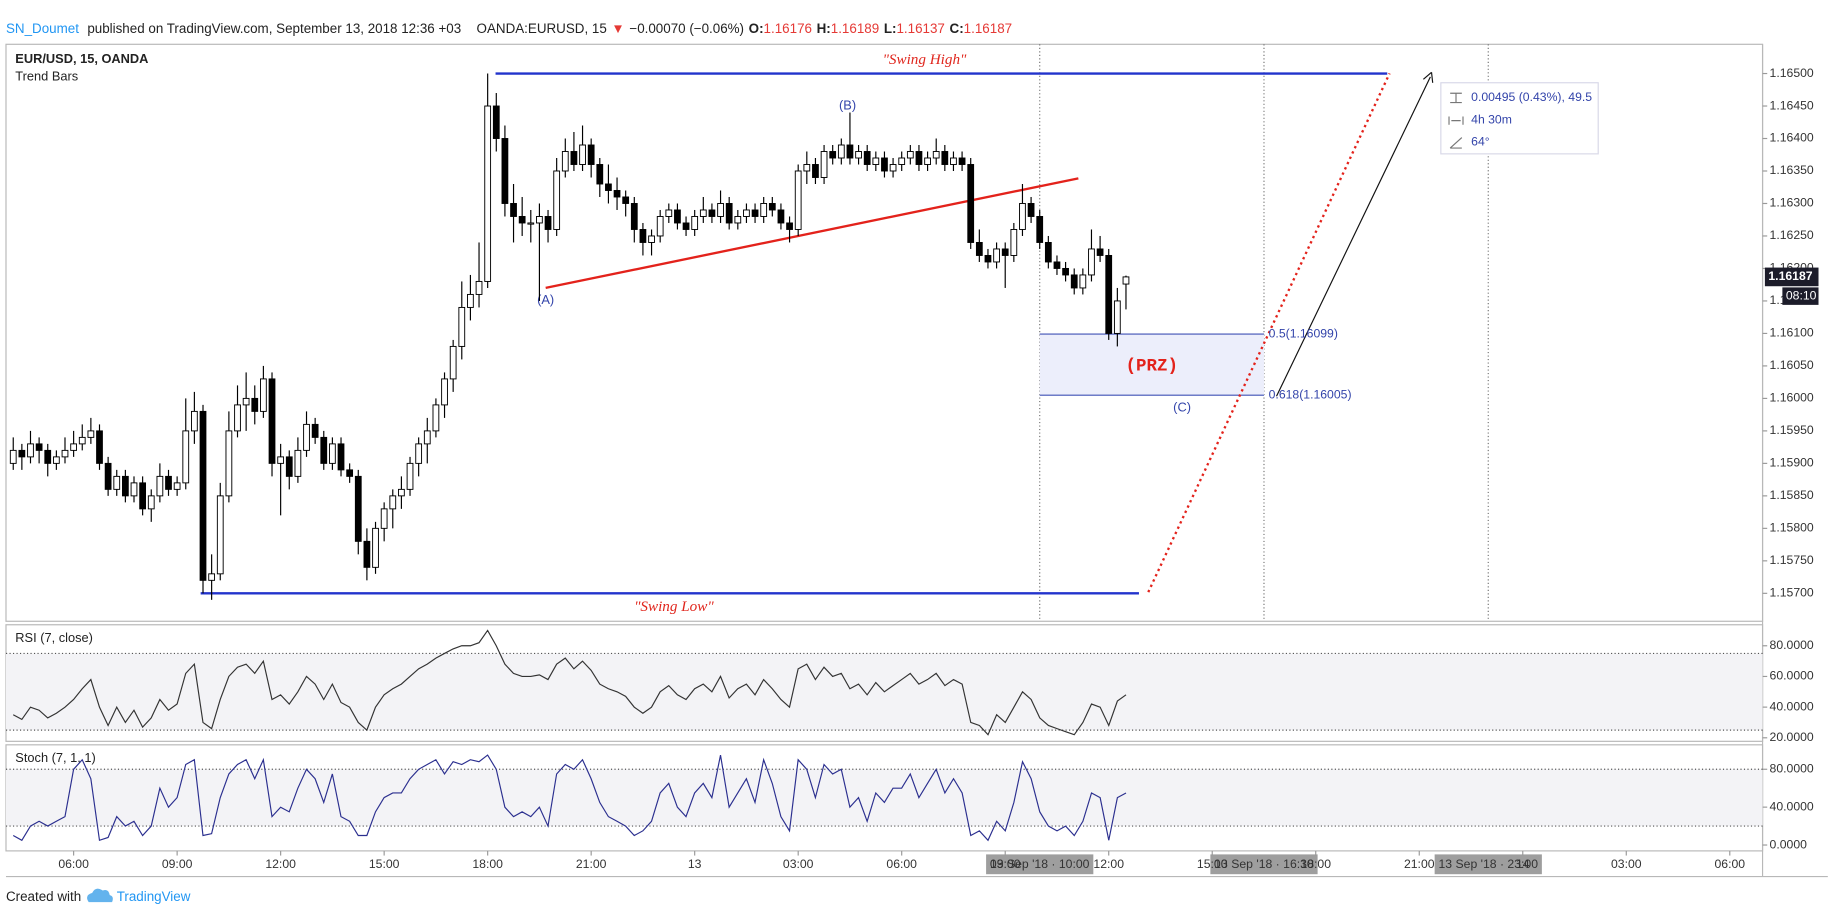 The width and height of the screenshot is (1828, 915). Describe the element at coordinates (1792, 676) in the screenshot. I see `y-tick-label: 60.0000` at that location.